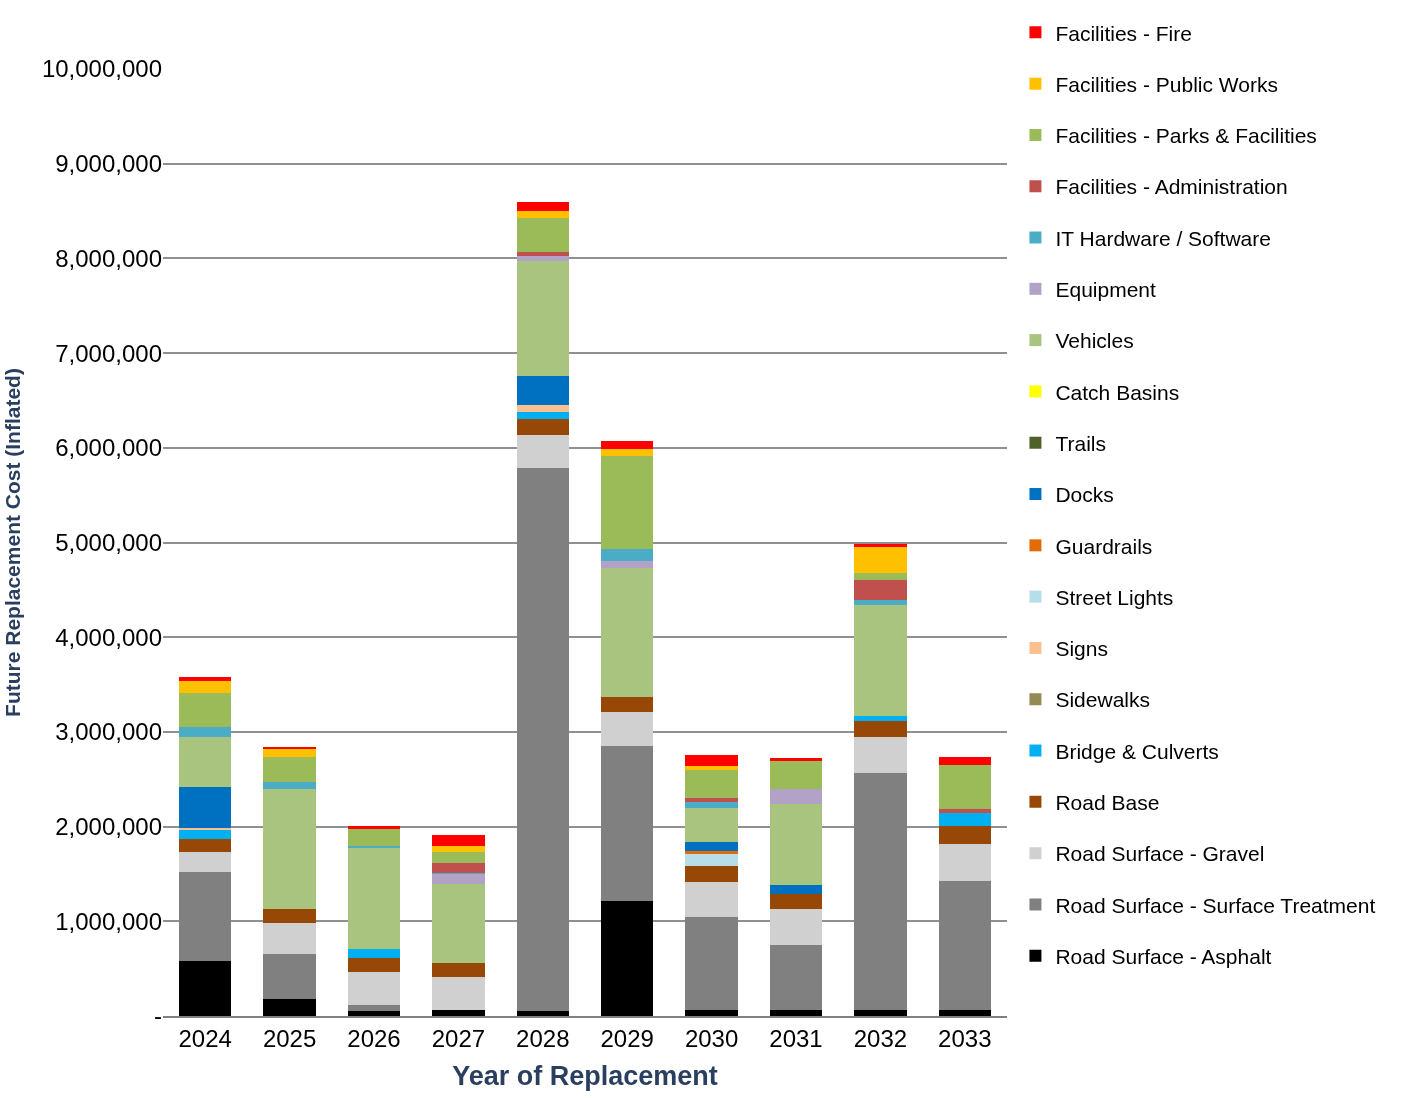 This screenshot has height=1098, width=1407. I want to click on legend-label: Facilities - Public Works, so click(1166, 84).